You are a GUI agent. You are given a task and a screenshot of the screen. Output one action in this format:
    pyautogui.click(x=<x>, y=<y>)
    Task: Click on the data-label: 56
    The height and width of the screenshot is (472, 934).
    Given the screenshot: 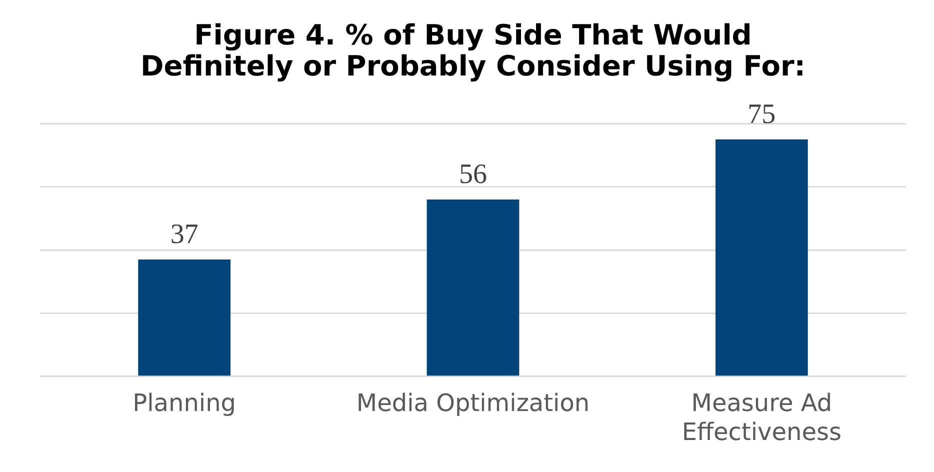 What is the action you would take?
    pyautogui.click(x=473, y=174)
    